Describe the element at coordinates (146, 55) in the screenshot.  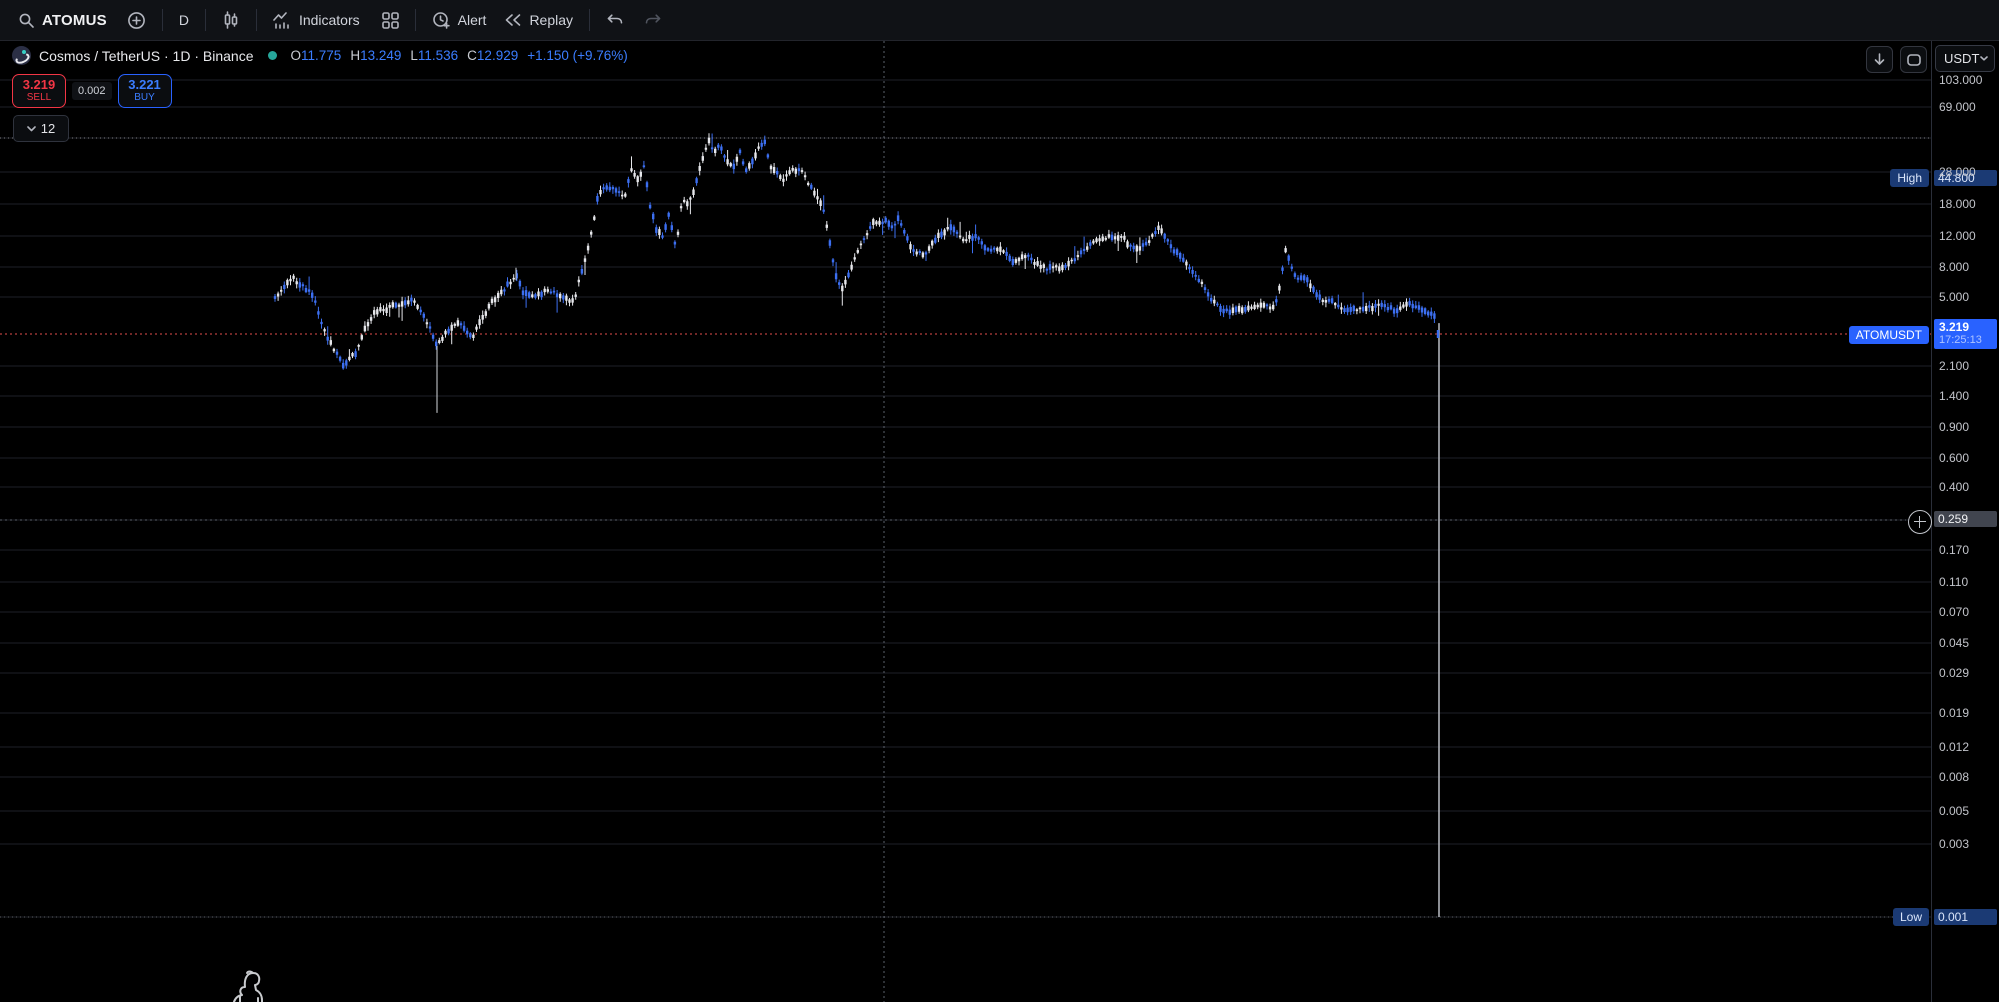
I see `symbol-title: Cosmos / TetherUS · 1D · Binance` at that location.